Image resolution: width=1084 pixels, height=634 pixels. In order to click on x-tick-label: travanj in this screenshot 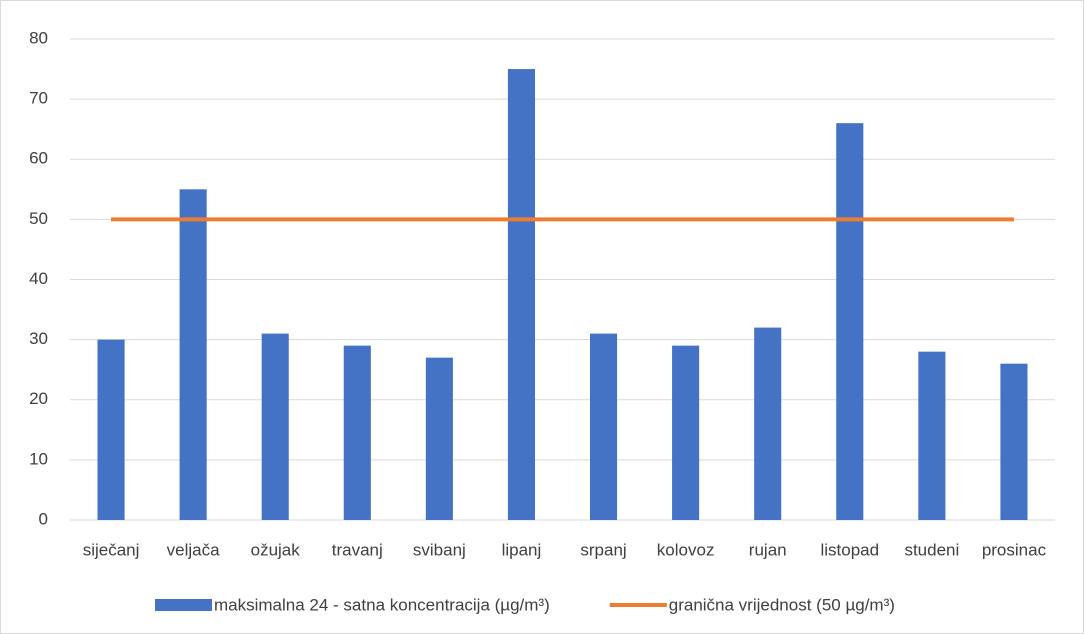, I will do `click(357, 549)`.